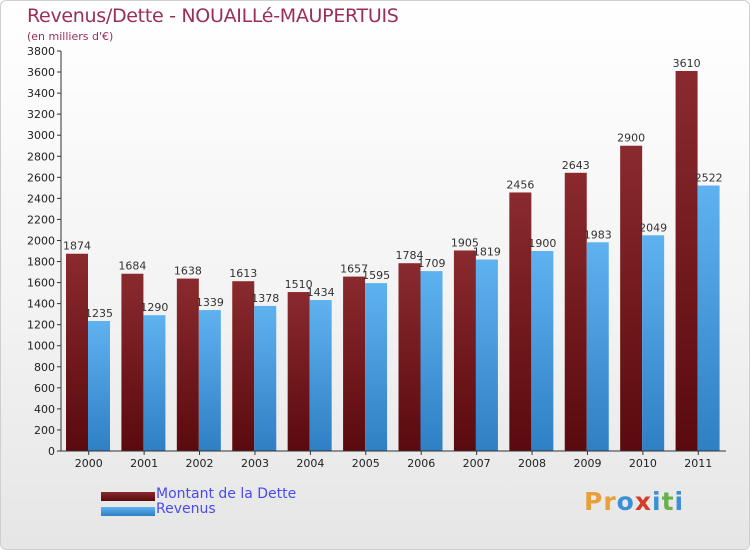 This screenshot has height=550, width=750. What do you see at coordinates (128, 496) in the screenshot?
I see `legend-swatch-dette` at bounding box center [128, 496].